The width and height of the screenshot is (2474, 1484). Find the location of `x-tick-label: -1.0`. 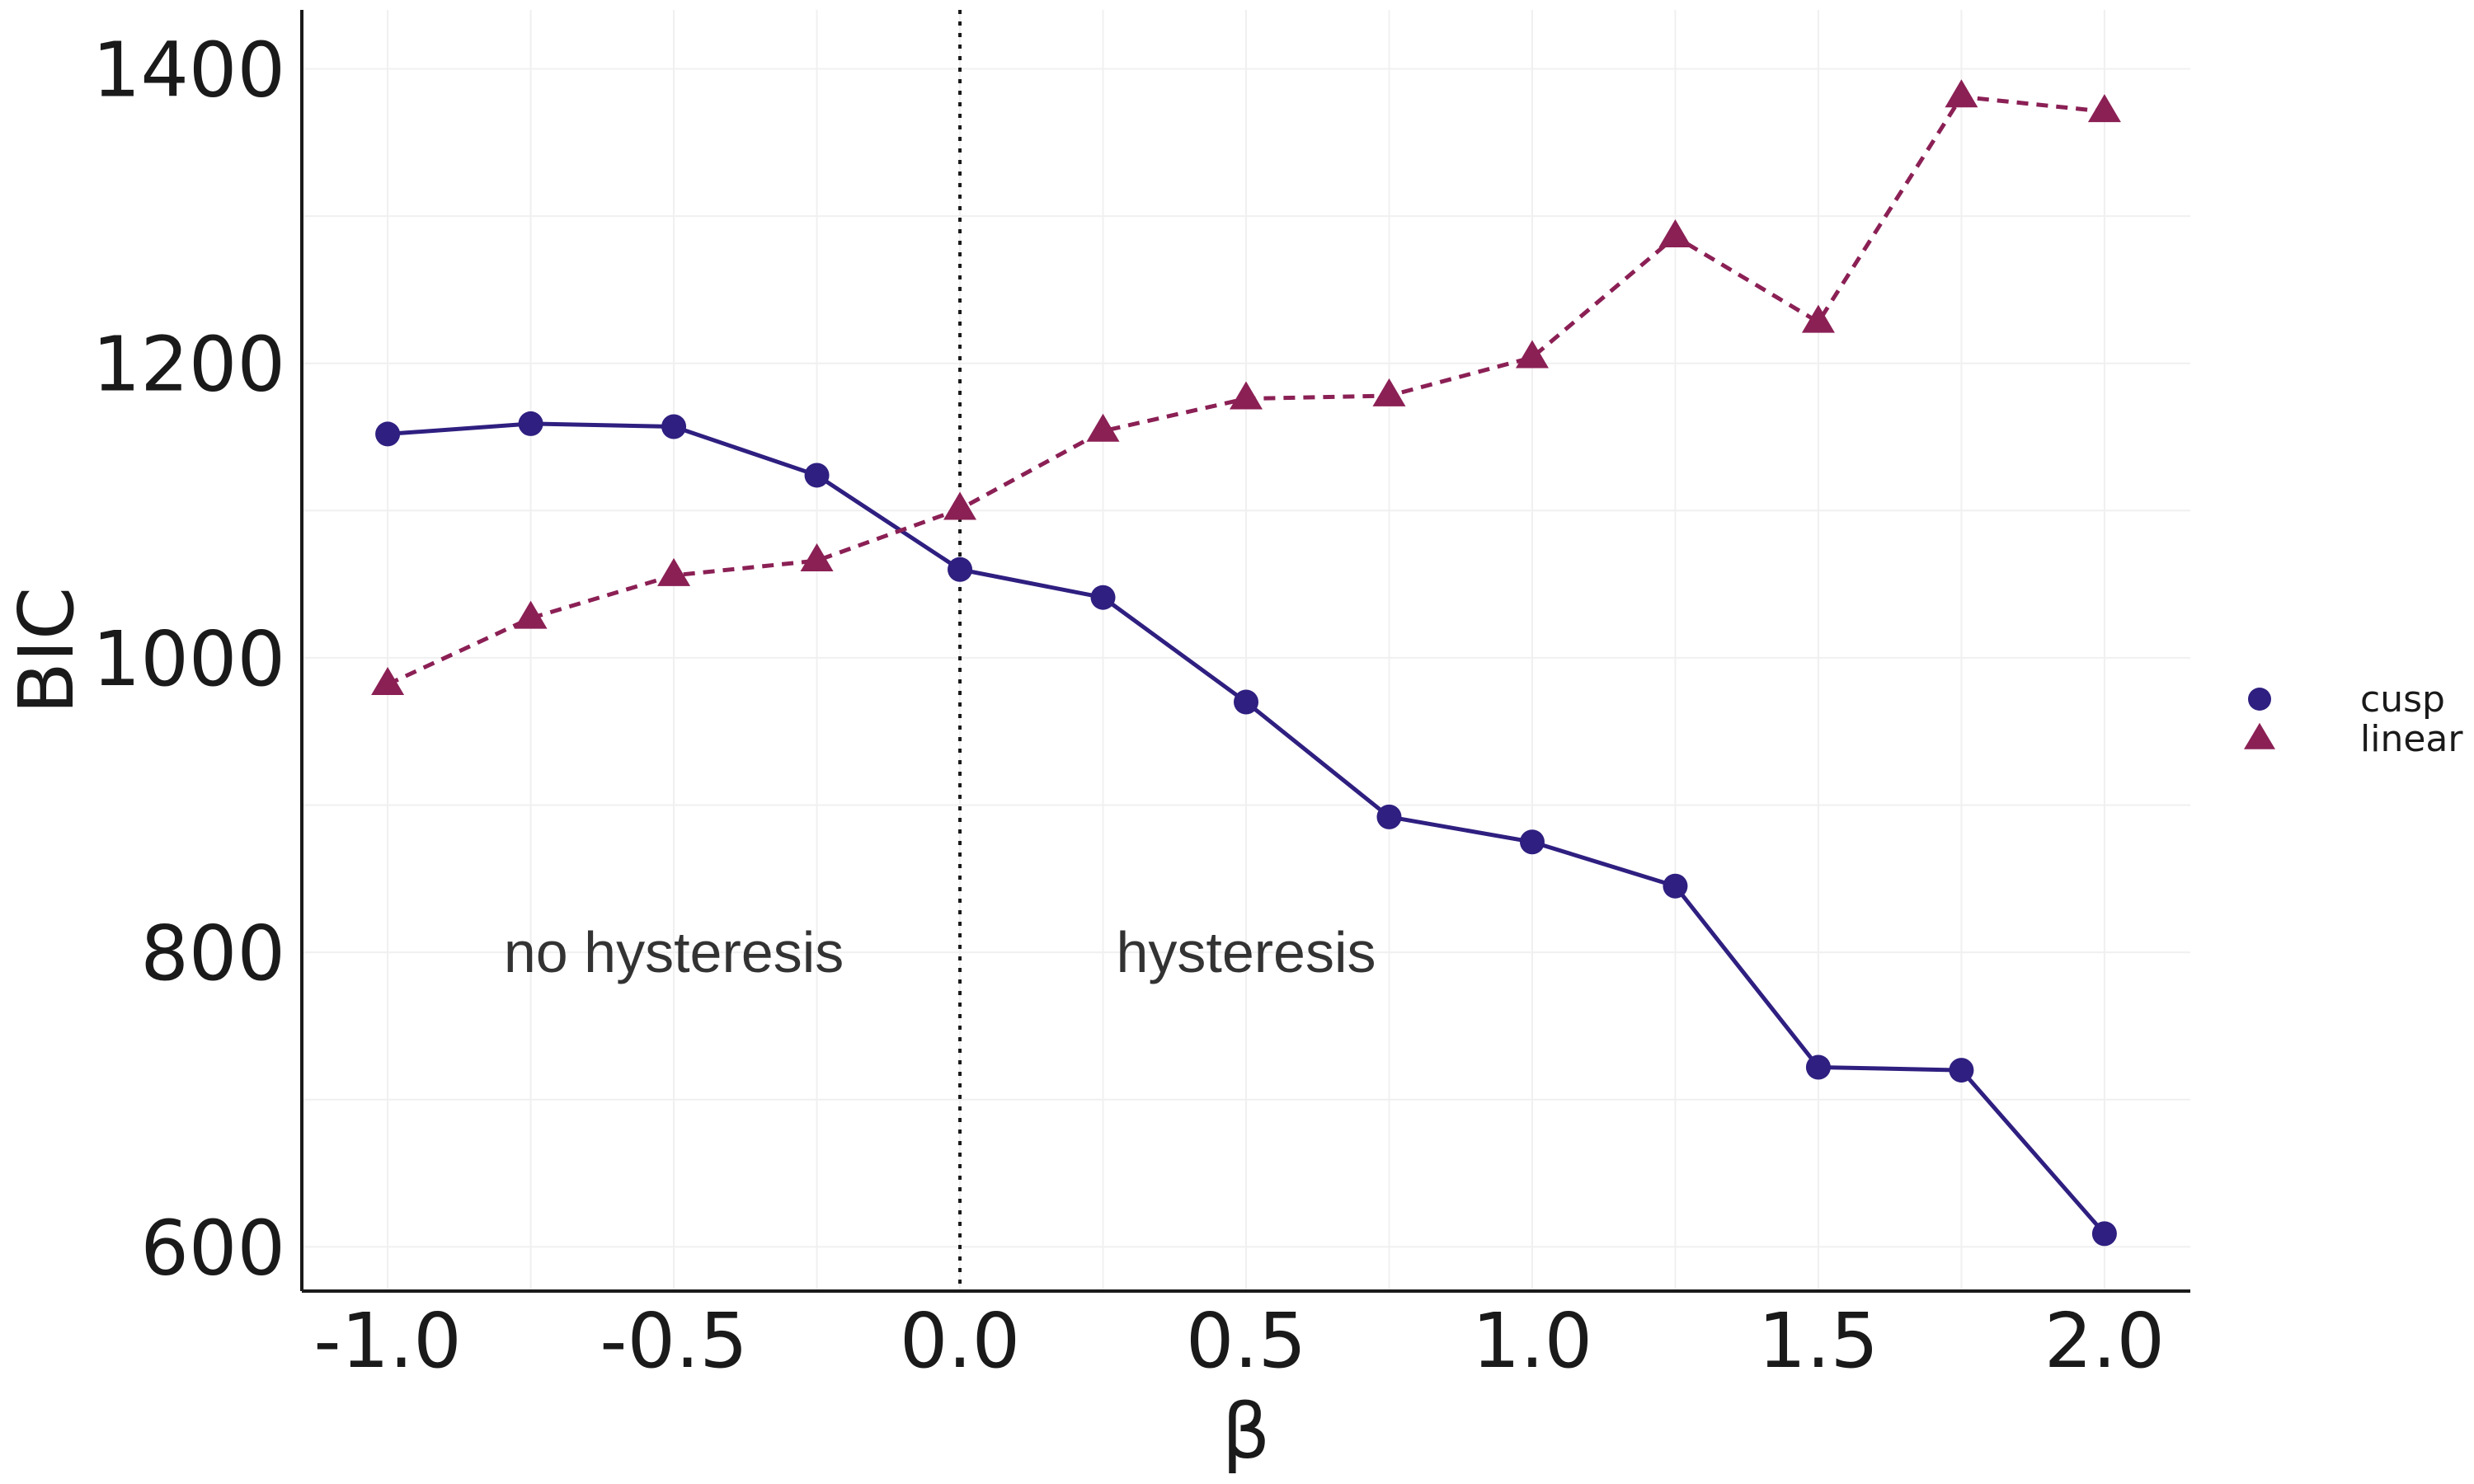

x-tick-label: -1.0 is located at coordinates (387, 1341).